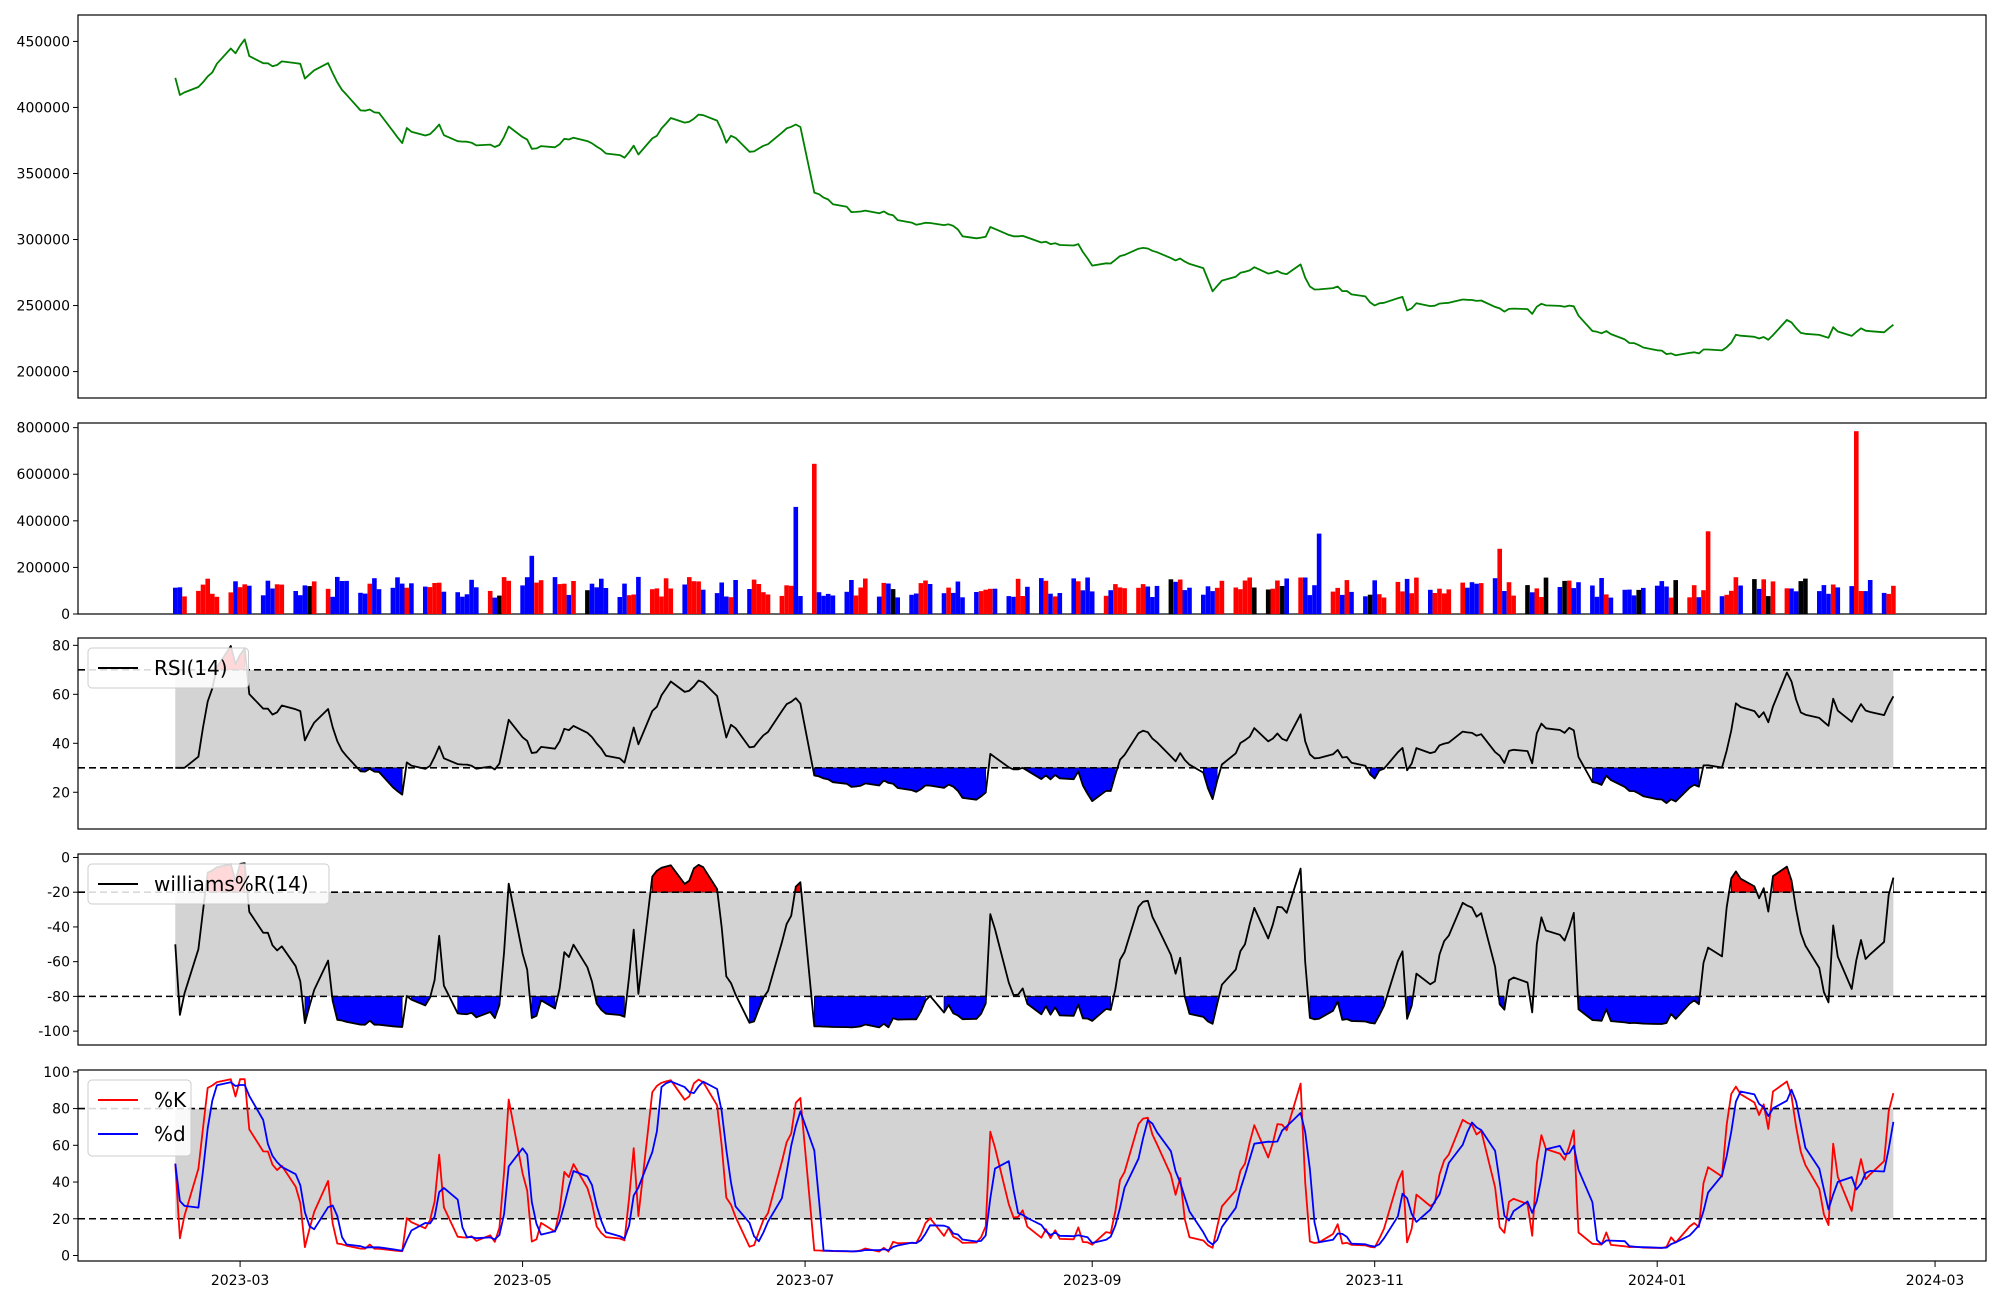 This screenshot has width=2000, height=1300. I want to click on 2-ytick-label: 60, so click(61, 695).